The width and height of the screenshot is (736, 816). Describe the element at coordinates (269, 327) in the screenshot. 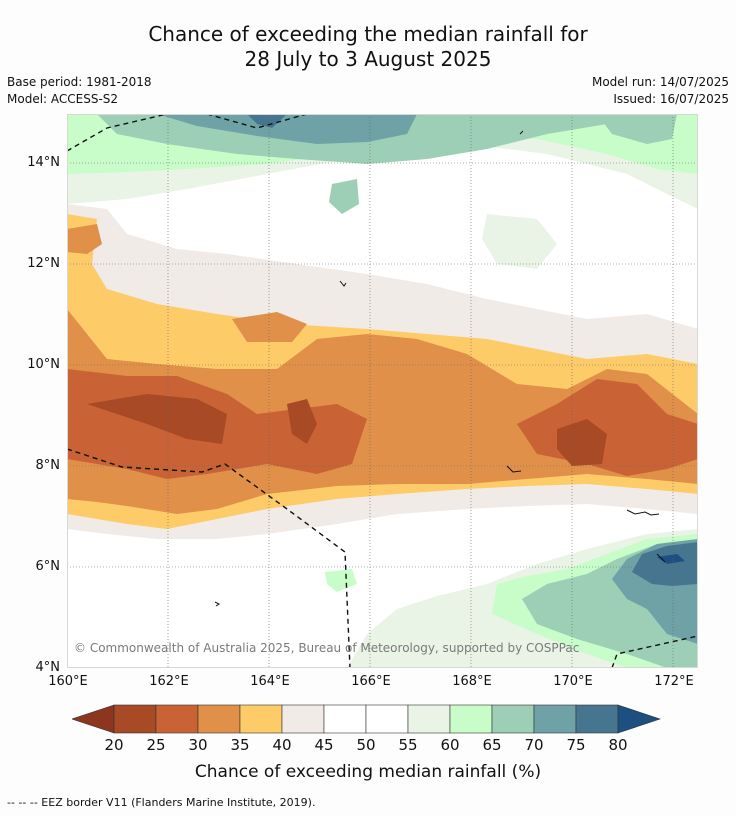

I see `band-30-35-patch-mid` at that location.